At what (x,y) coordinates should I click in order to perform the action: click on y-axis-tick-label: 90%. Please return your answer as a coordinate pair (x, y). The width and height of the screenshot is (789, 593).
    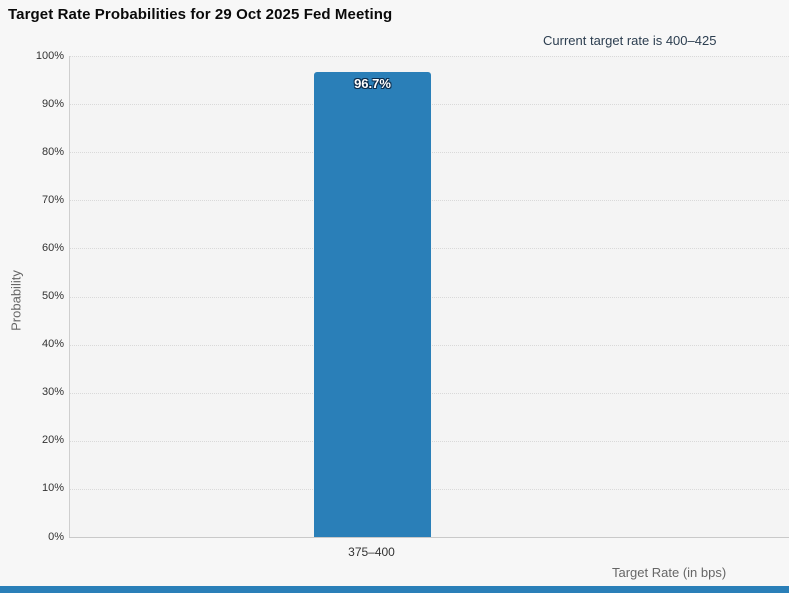
    Looking at the image, I should click on (52, 103).